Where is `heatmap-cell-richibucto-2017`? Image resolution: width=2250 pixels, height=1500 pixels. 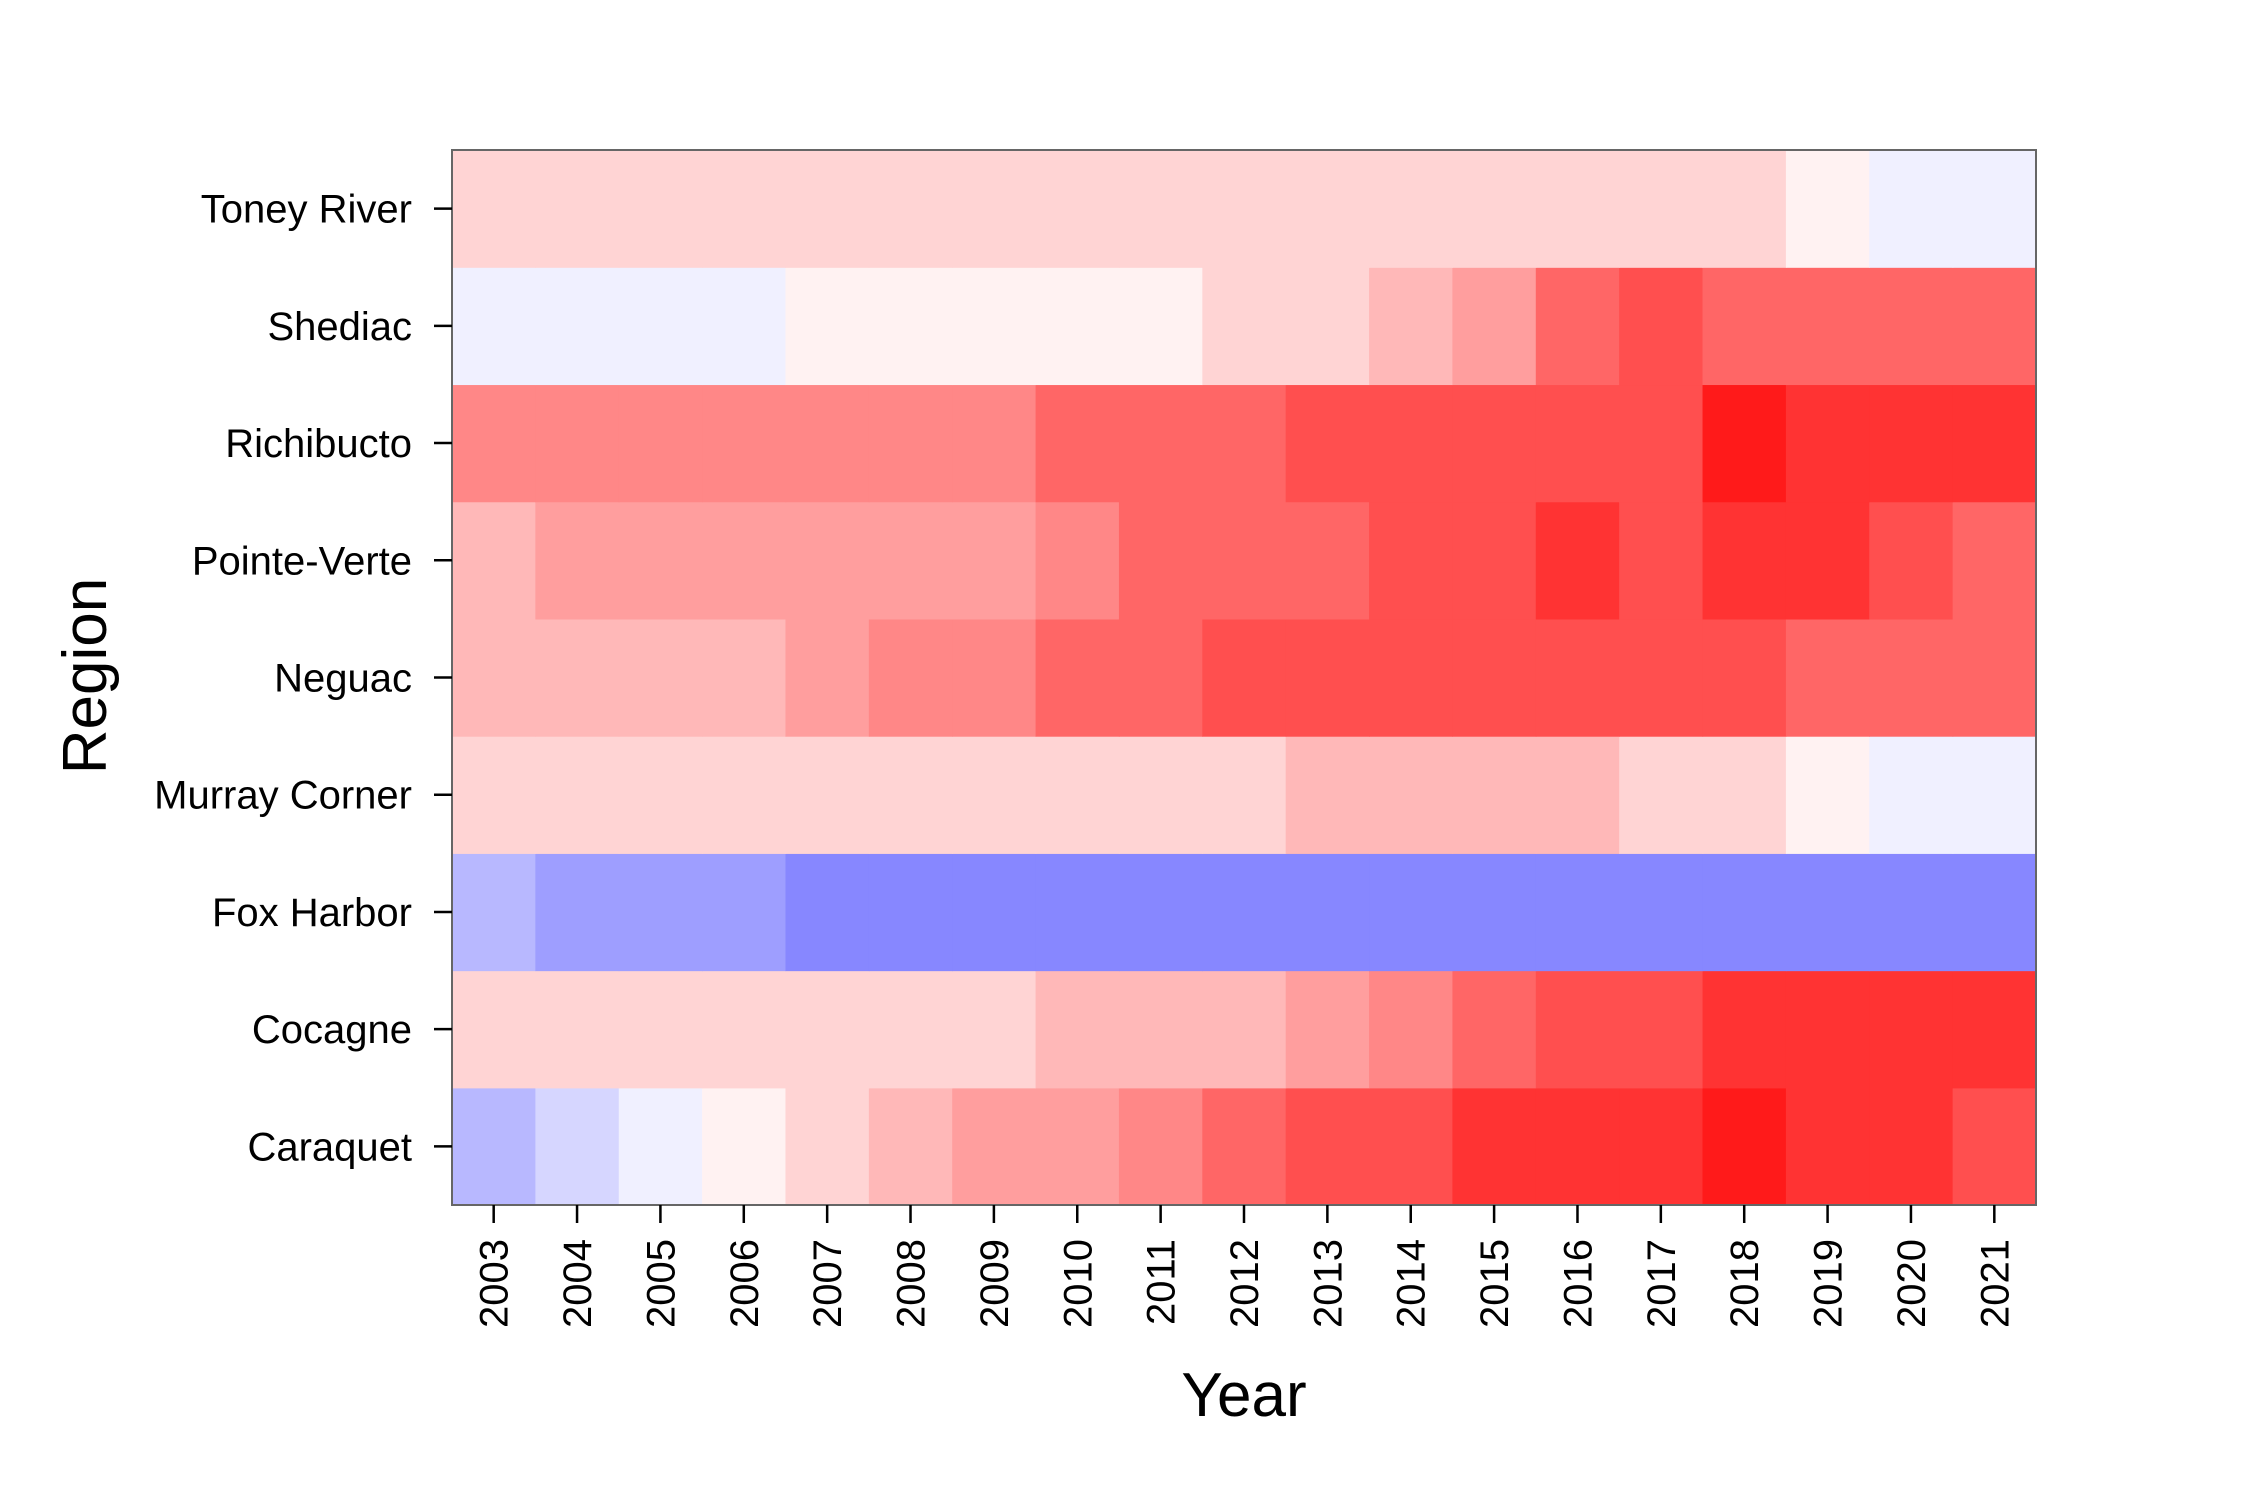 heatmap-cell-richibucto-2017 is located at coordinates (1661, 443).